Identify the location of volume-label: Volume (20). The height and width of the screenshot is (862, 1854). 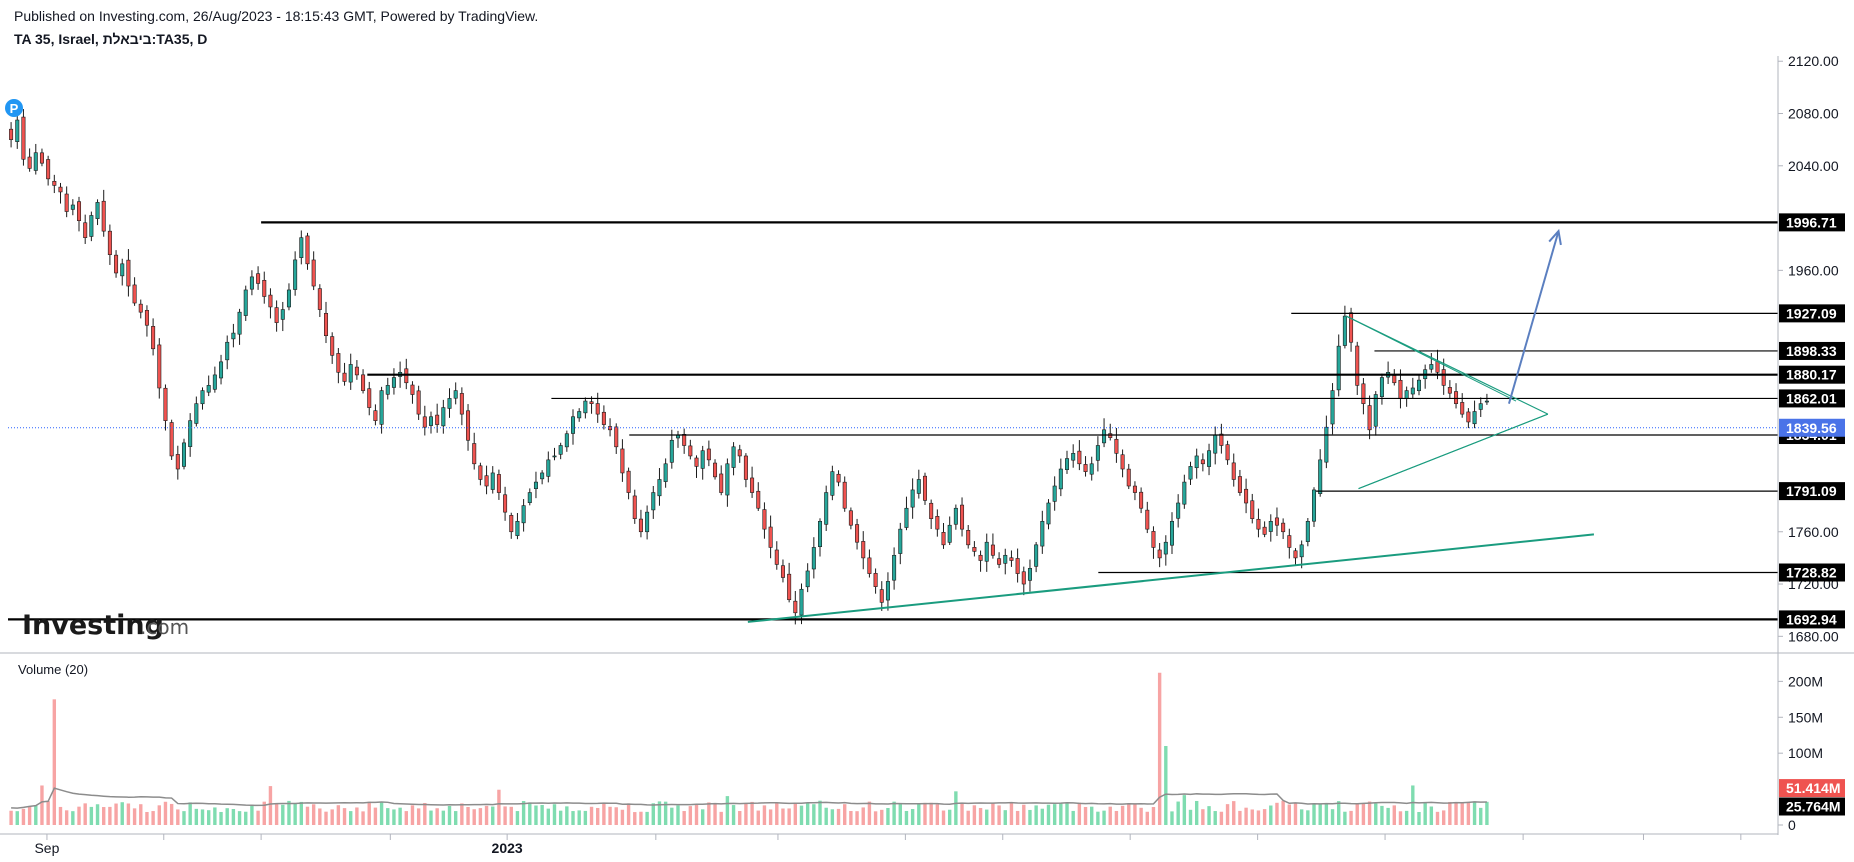
(53, 669).